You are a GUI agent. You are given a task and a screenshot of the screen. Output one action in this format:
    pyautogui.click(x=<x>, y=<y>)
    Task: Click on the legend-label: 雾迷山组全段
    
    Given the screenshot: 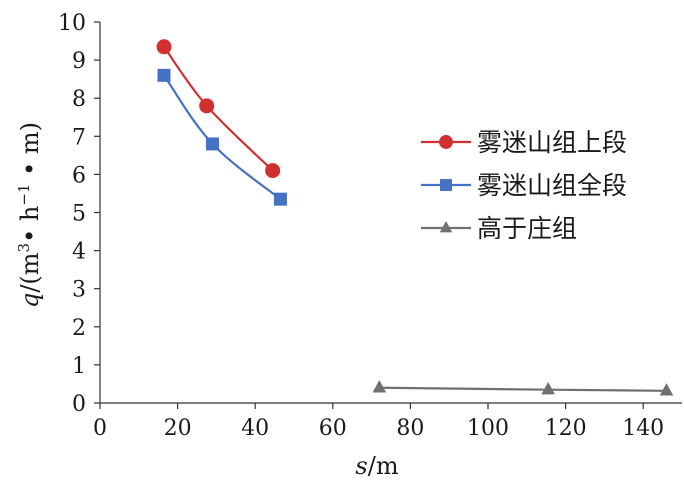 What is the action you would take?
    pyautogui.click(x=552, y=185)
    